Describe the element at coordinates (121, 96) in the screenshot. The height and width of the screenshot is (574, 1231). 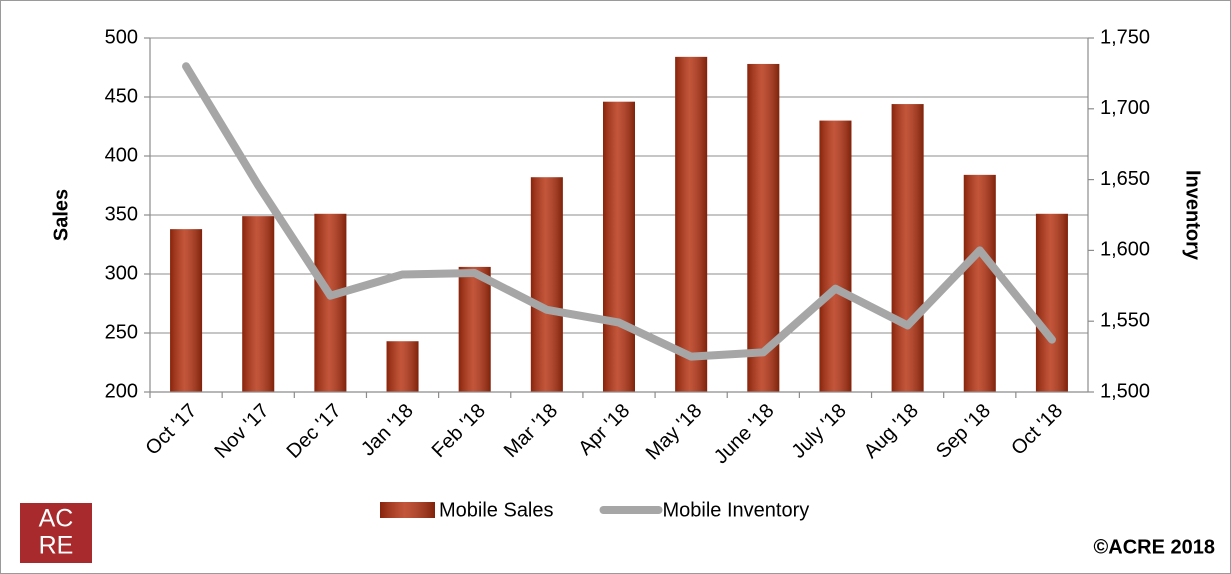
I see `y-tick-label: 450` at that location.